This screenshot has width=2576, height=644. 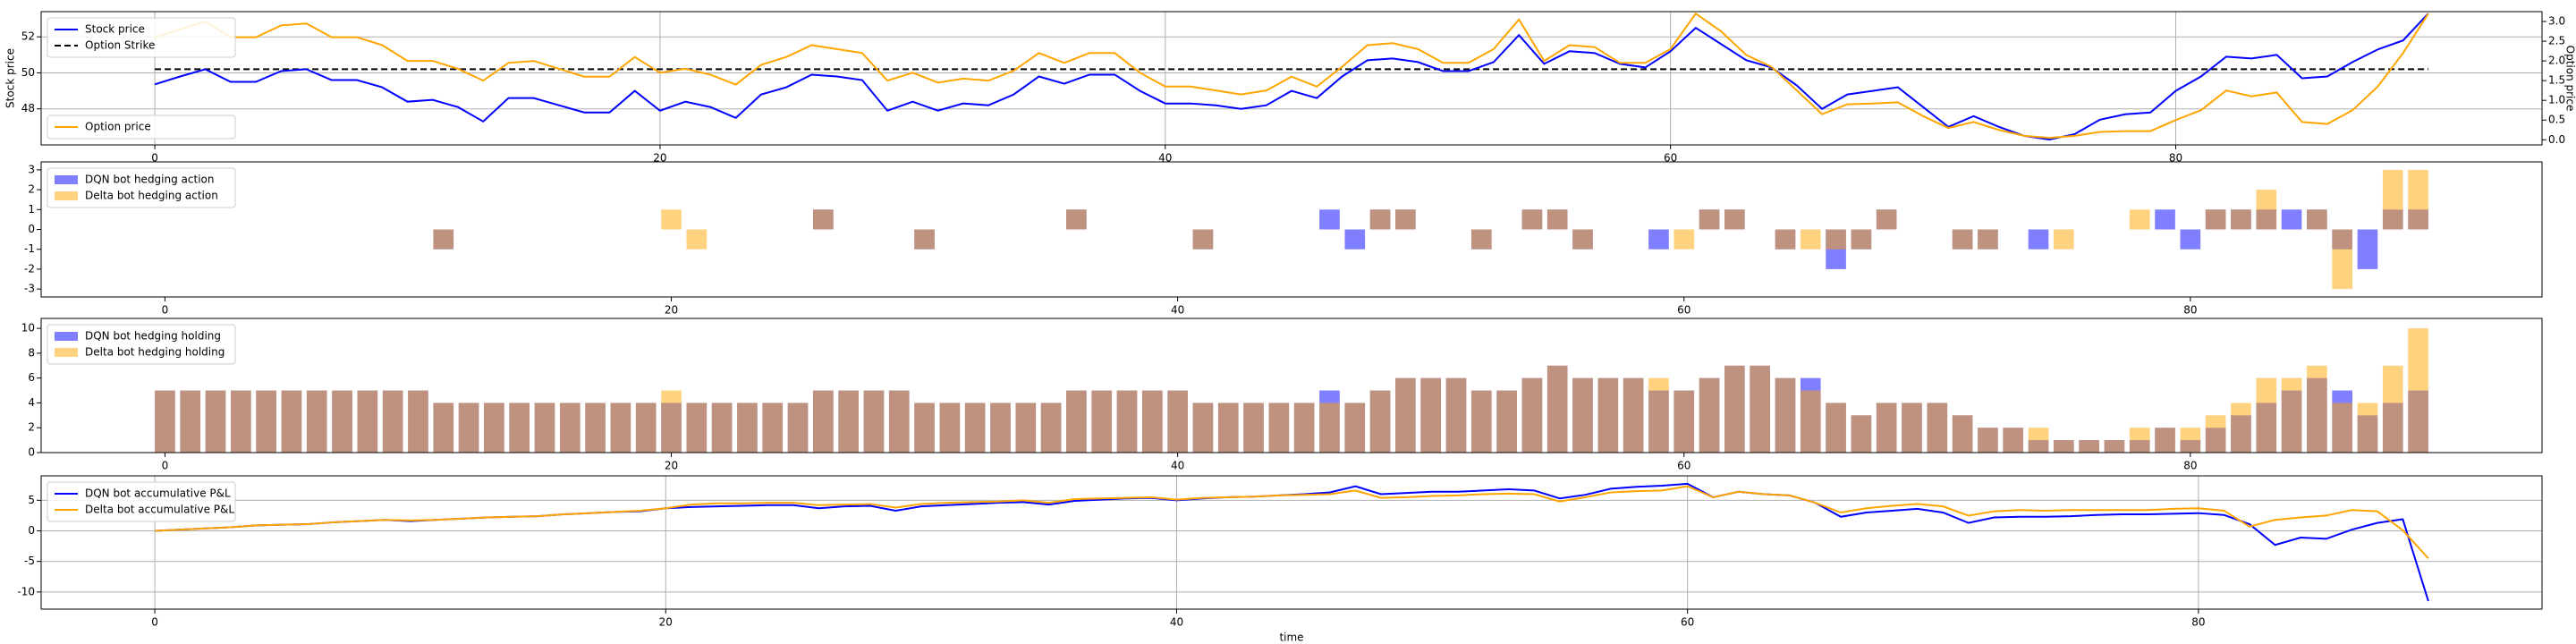 What do you see at coordinates (2570, 79) in the screenshot?
I see `y2-axis-label: Option price` at bounding box center [2570, 79].